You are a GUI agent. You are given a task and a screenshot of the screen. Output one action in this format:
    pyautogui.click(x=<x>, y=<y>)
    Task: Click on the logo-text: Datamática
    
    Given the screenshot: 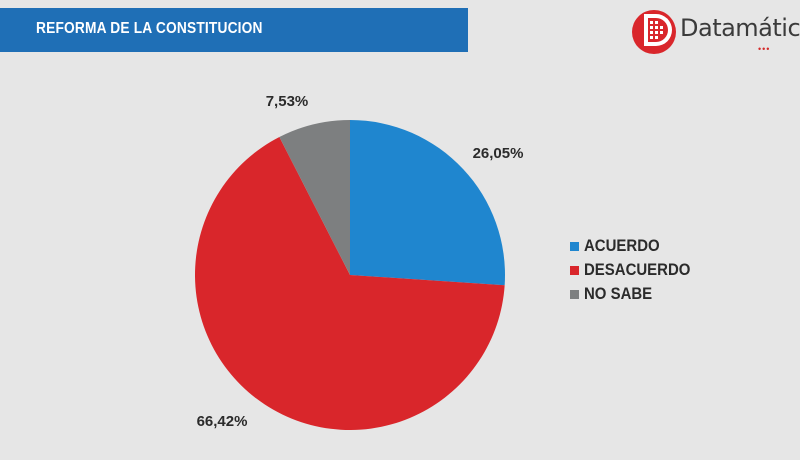 What is the action you would take?
    pyautogui.click(x=740, y=28)
    